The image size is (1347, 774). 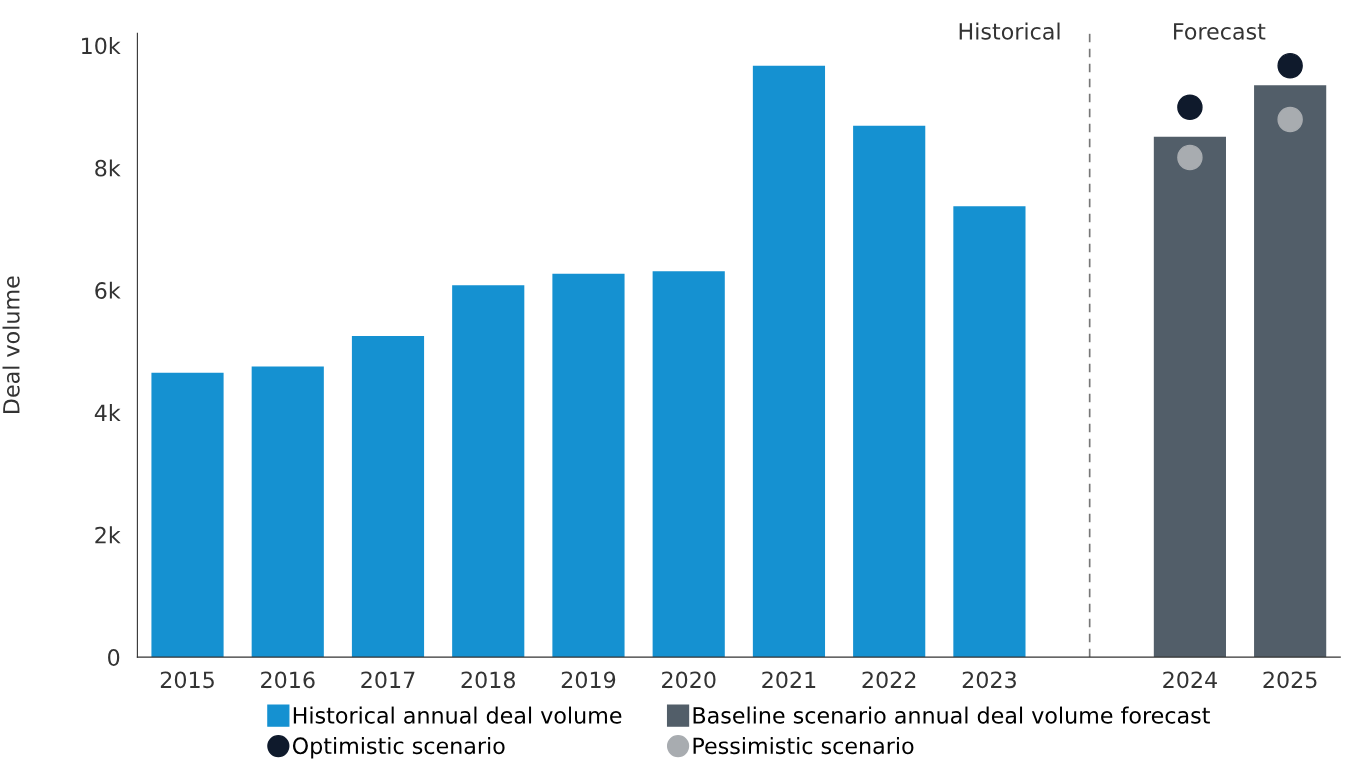 What do you see at coordinates (288, 680) in the screenshot?
I see `x-tick-label: 2016` at bounding box center [288, 680].